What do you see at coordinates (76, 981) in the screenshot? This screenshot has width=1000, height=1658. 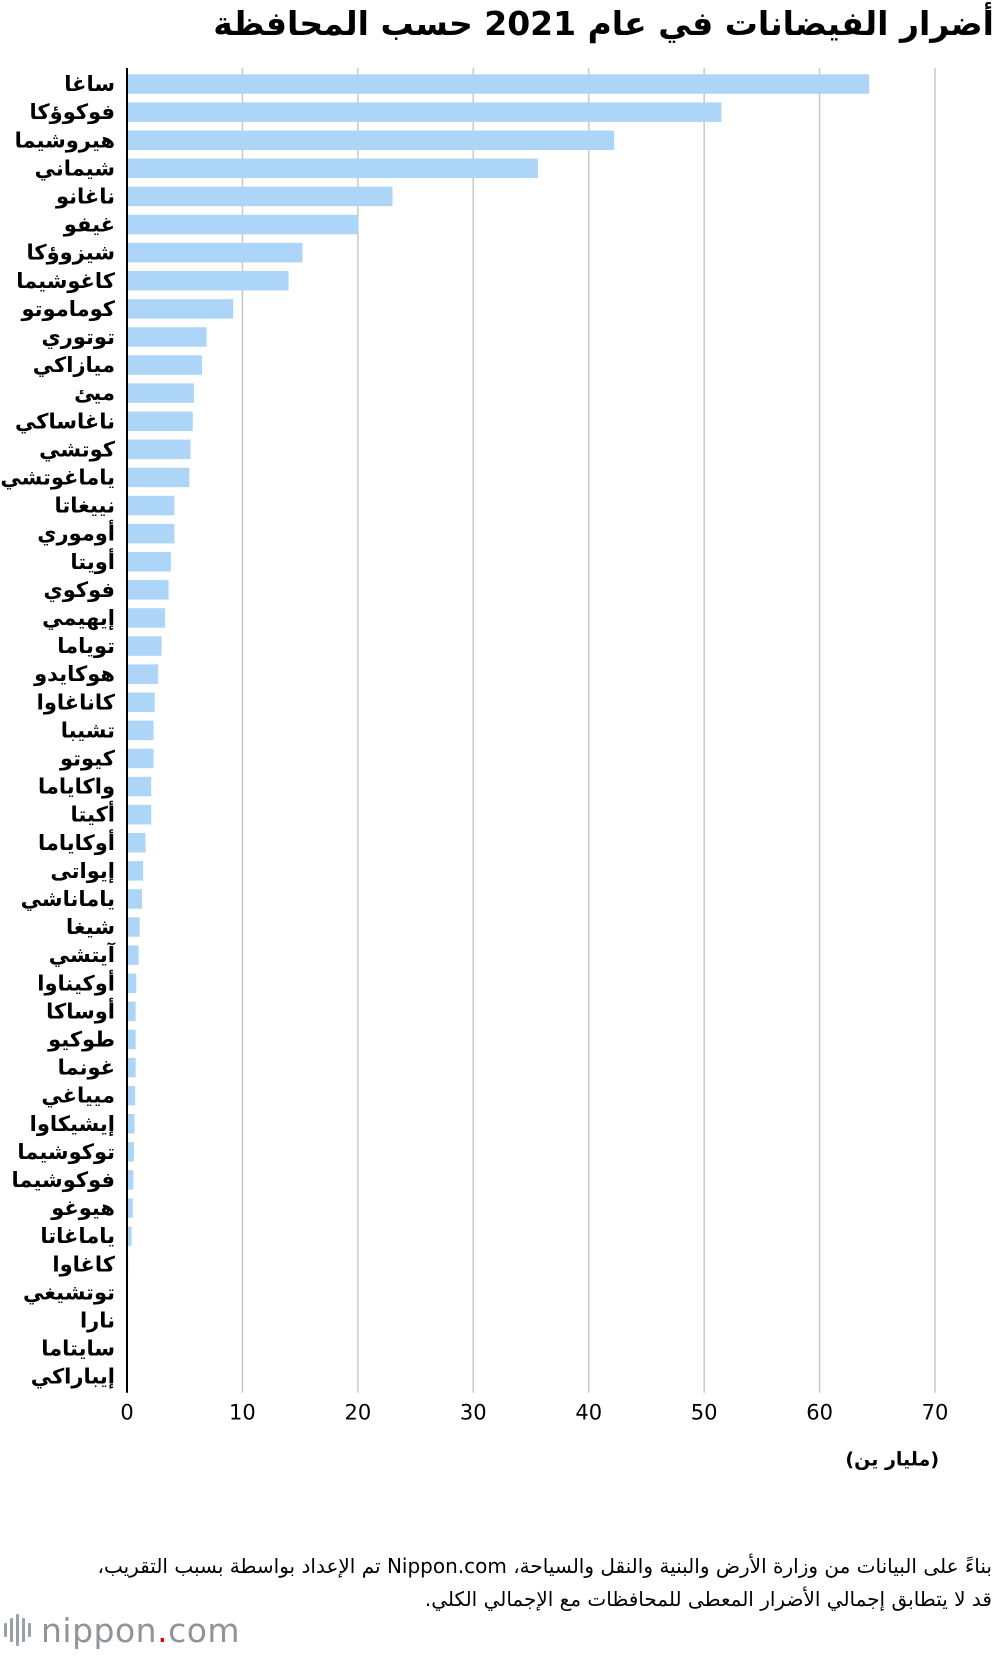 I see `category-label: أوكيناوا` at bounding box center [76, 981].